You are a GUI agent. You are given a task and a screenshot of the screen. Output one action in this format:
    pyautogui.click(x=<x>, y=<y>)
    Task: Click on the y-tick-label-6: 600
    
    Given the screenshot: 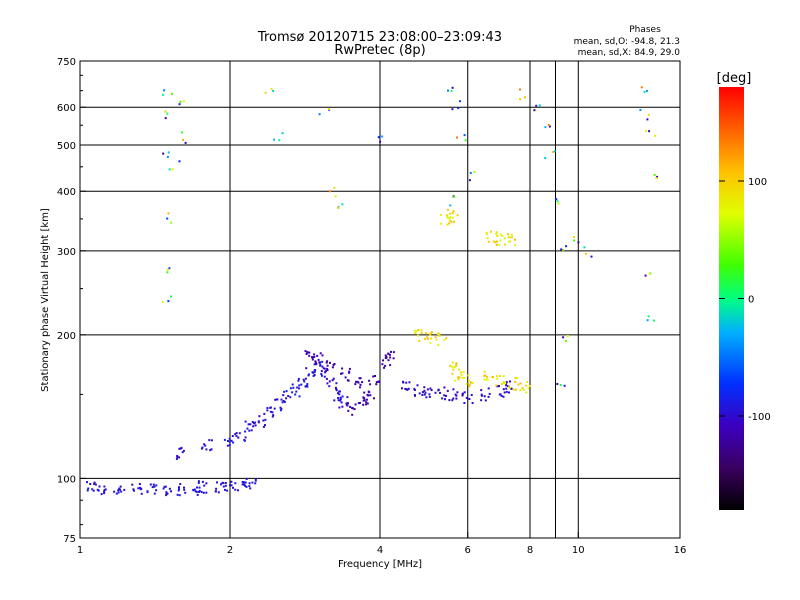 What is the action you would take?
    pyautogui.click(x=66, y=108)
    